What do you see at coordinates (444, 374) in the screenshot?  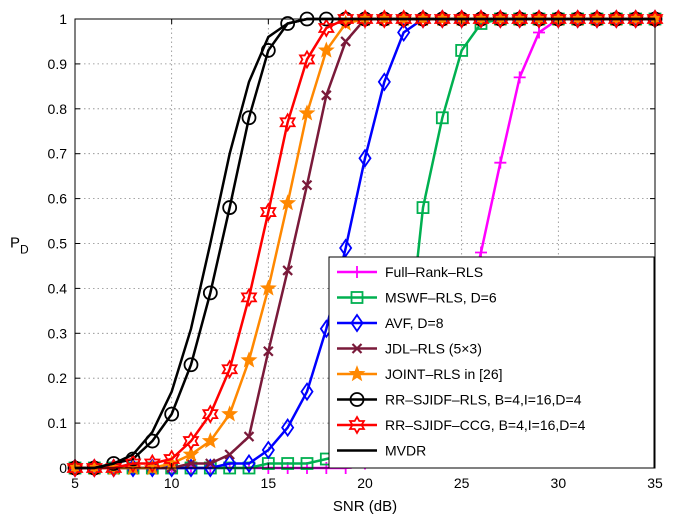 I see `legend-label: JOINT–RLS in [26]` at bounding box center [444, 374].